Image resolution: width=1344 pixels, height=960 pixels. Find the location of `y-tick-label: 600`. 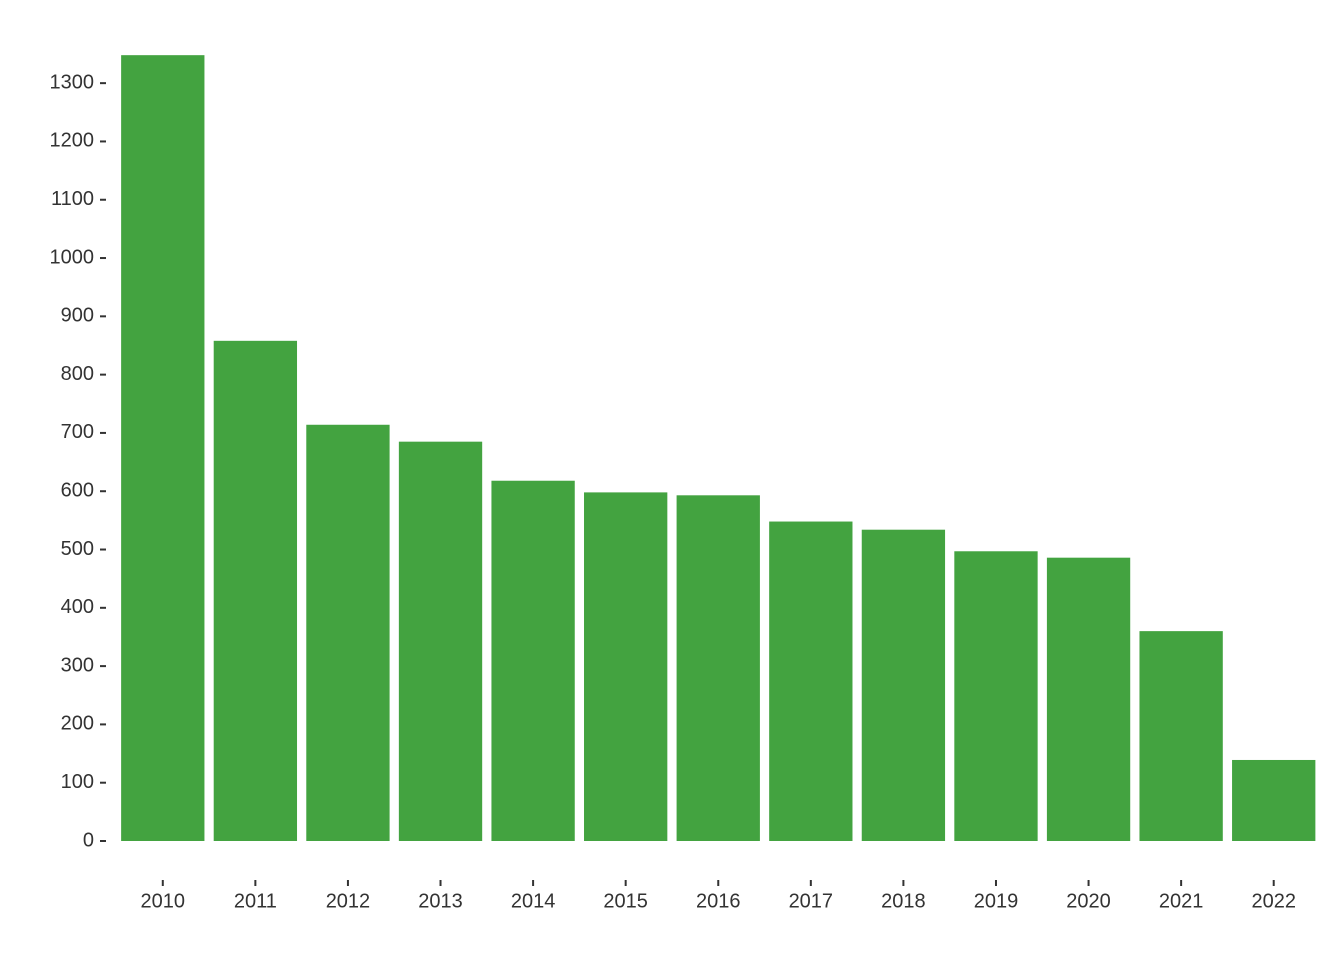

y-tick-label: 600 is located at coordinates (77, 491).